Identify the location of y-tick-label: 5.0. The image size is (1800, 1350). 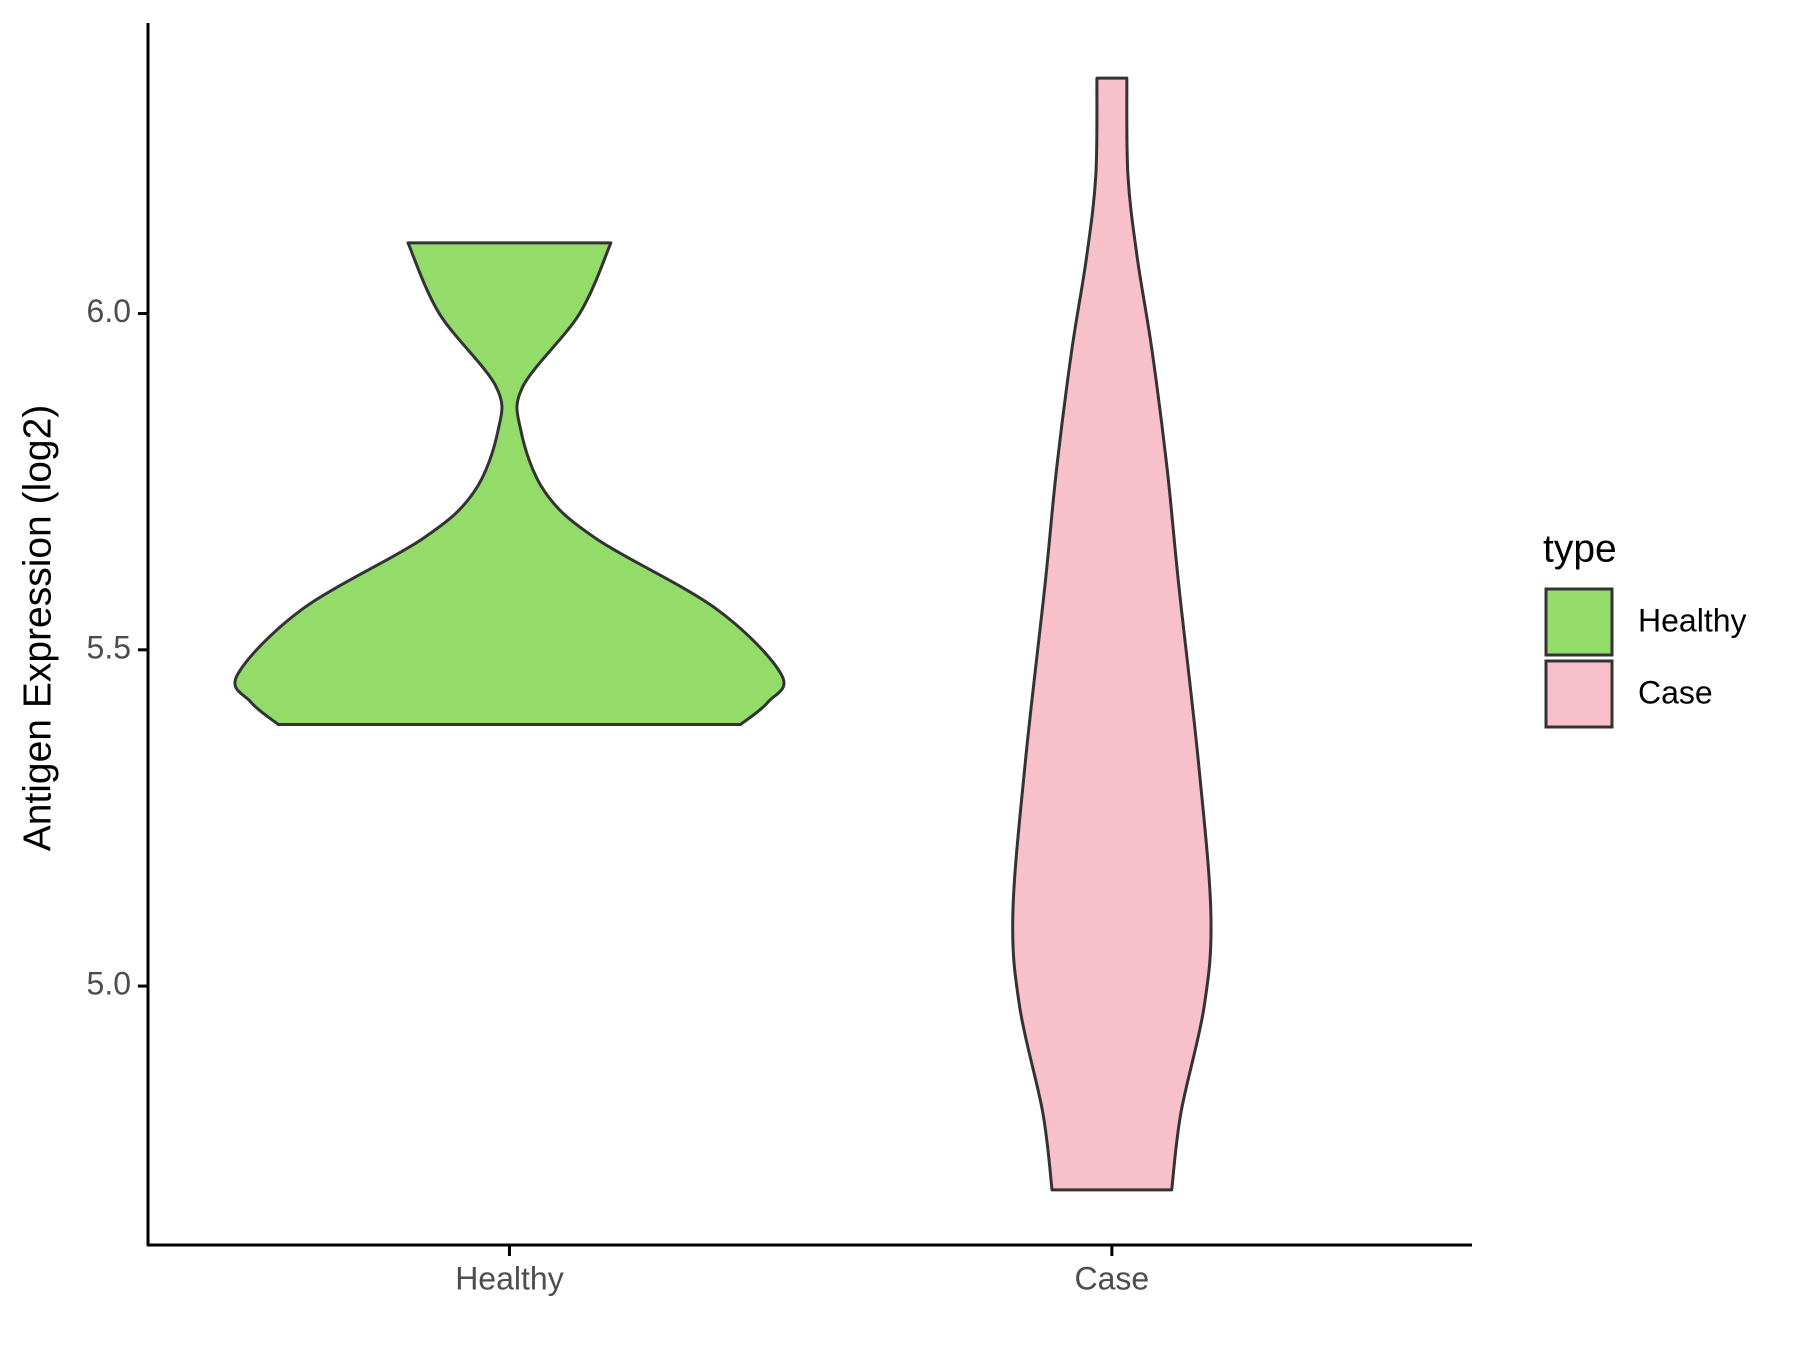
(109, 984).